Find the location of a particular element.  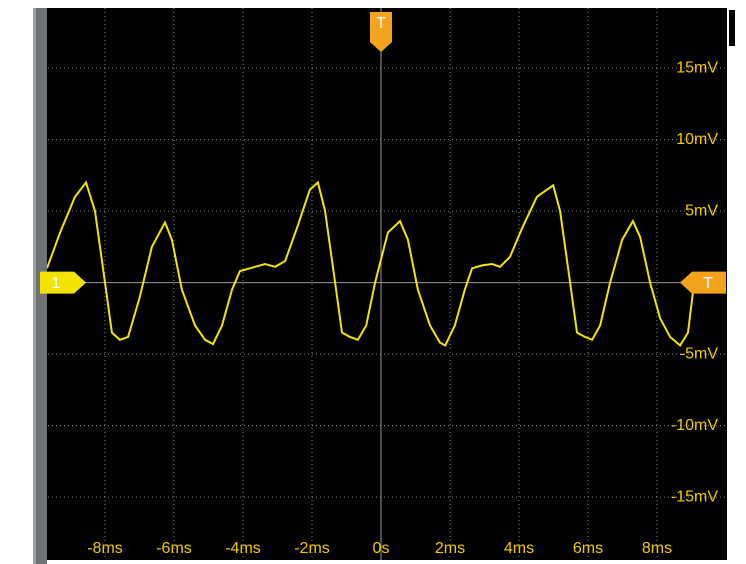

side-tab is located at coordinates (732, 28).